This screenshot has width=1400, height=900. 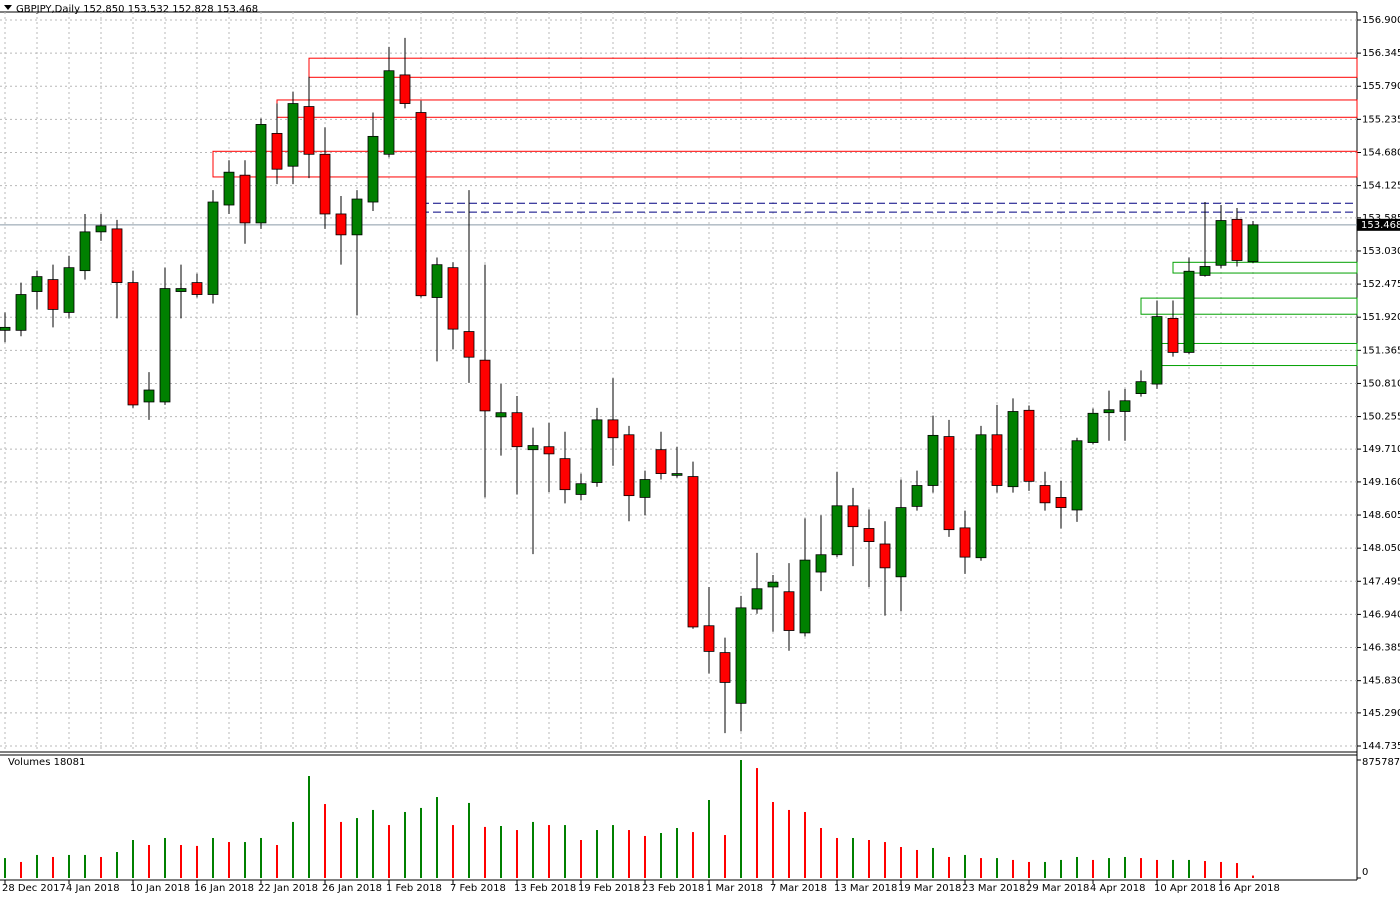 I want to click on x-tick-label: 13 Feb 2018, so click(x=545, y=888).